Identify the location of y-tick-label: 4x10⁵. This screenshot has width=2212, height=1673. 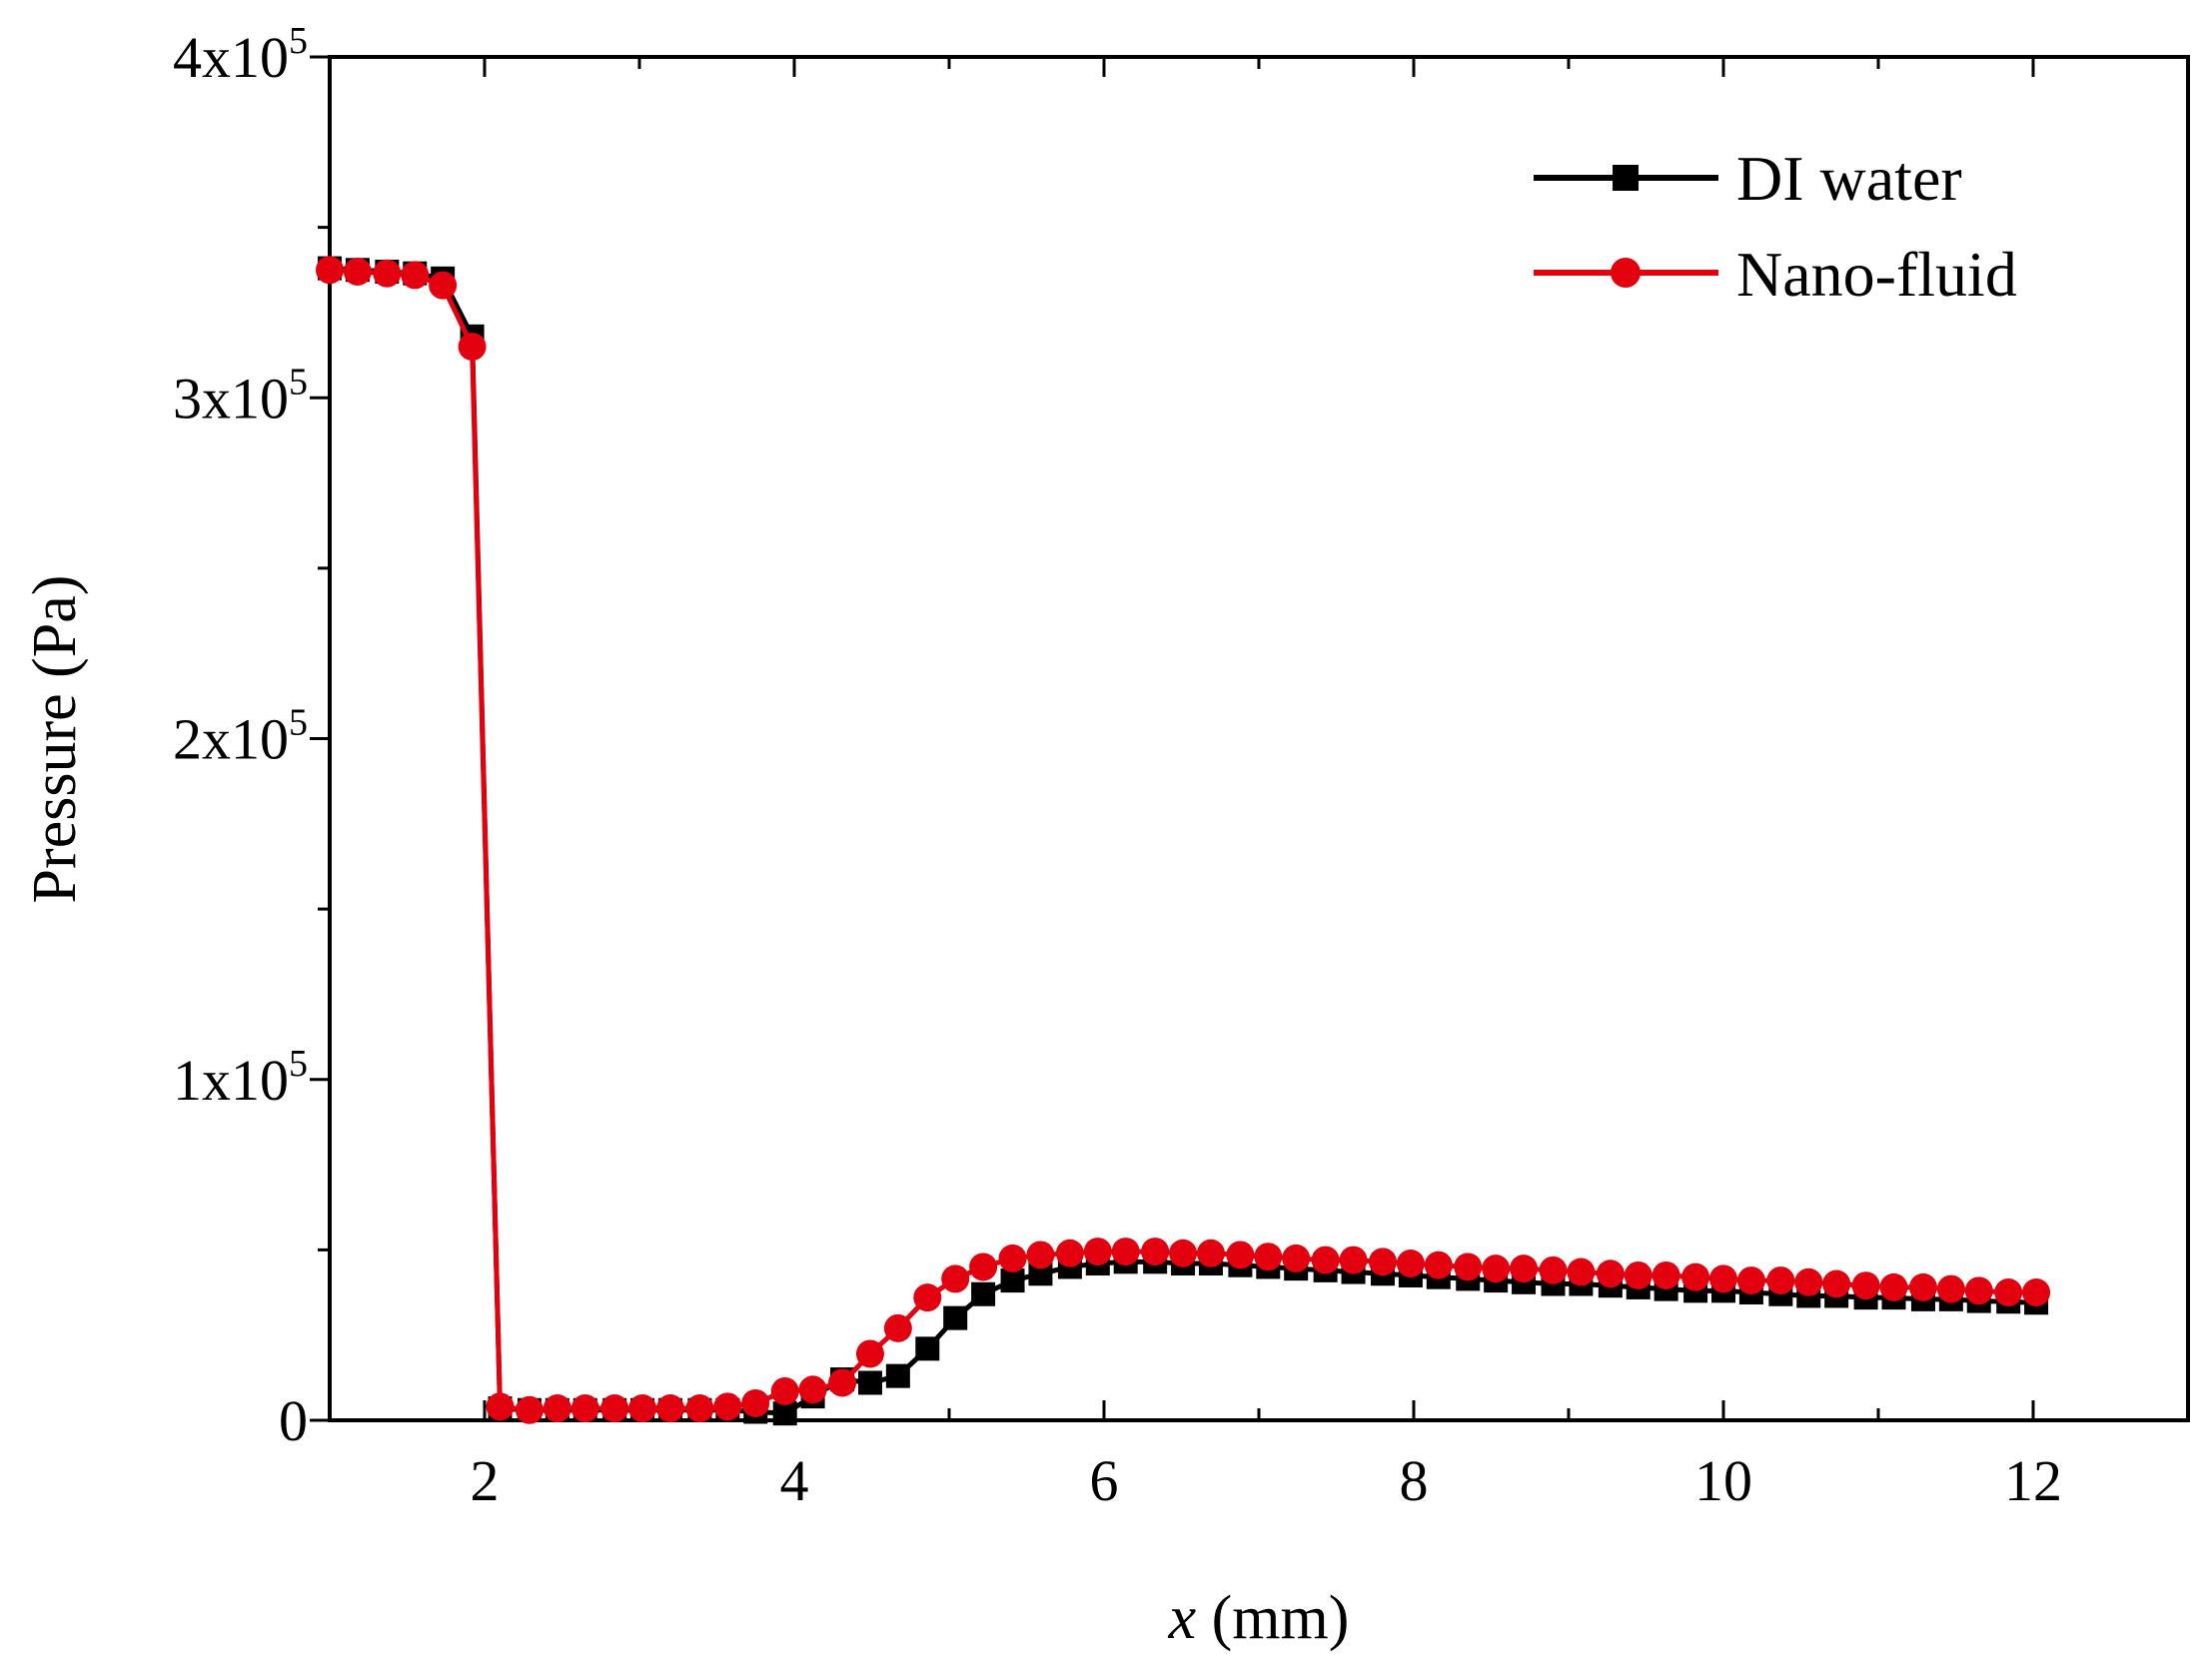
(240, 55).